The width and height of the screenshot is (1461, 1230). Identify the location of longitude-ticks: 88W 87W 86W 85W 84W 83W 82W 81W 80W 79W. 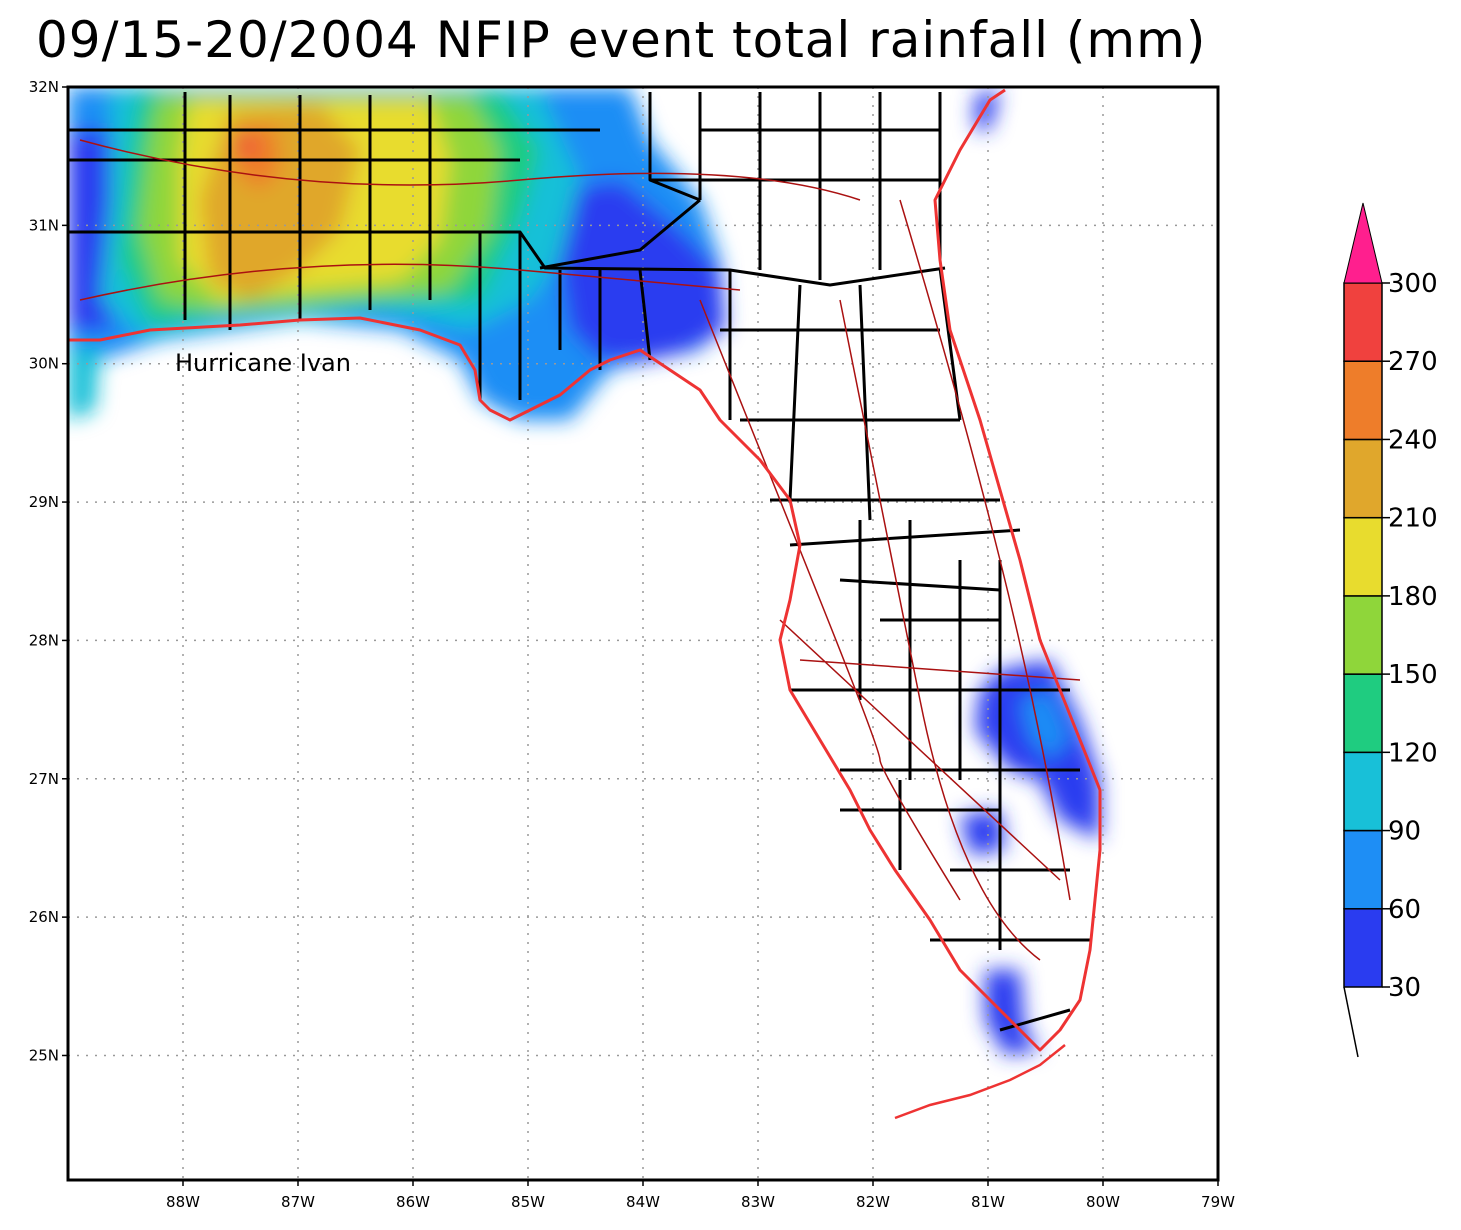
(700, 1195).